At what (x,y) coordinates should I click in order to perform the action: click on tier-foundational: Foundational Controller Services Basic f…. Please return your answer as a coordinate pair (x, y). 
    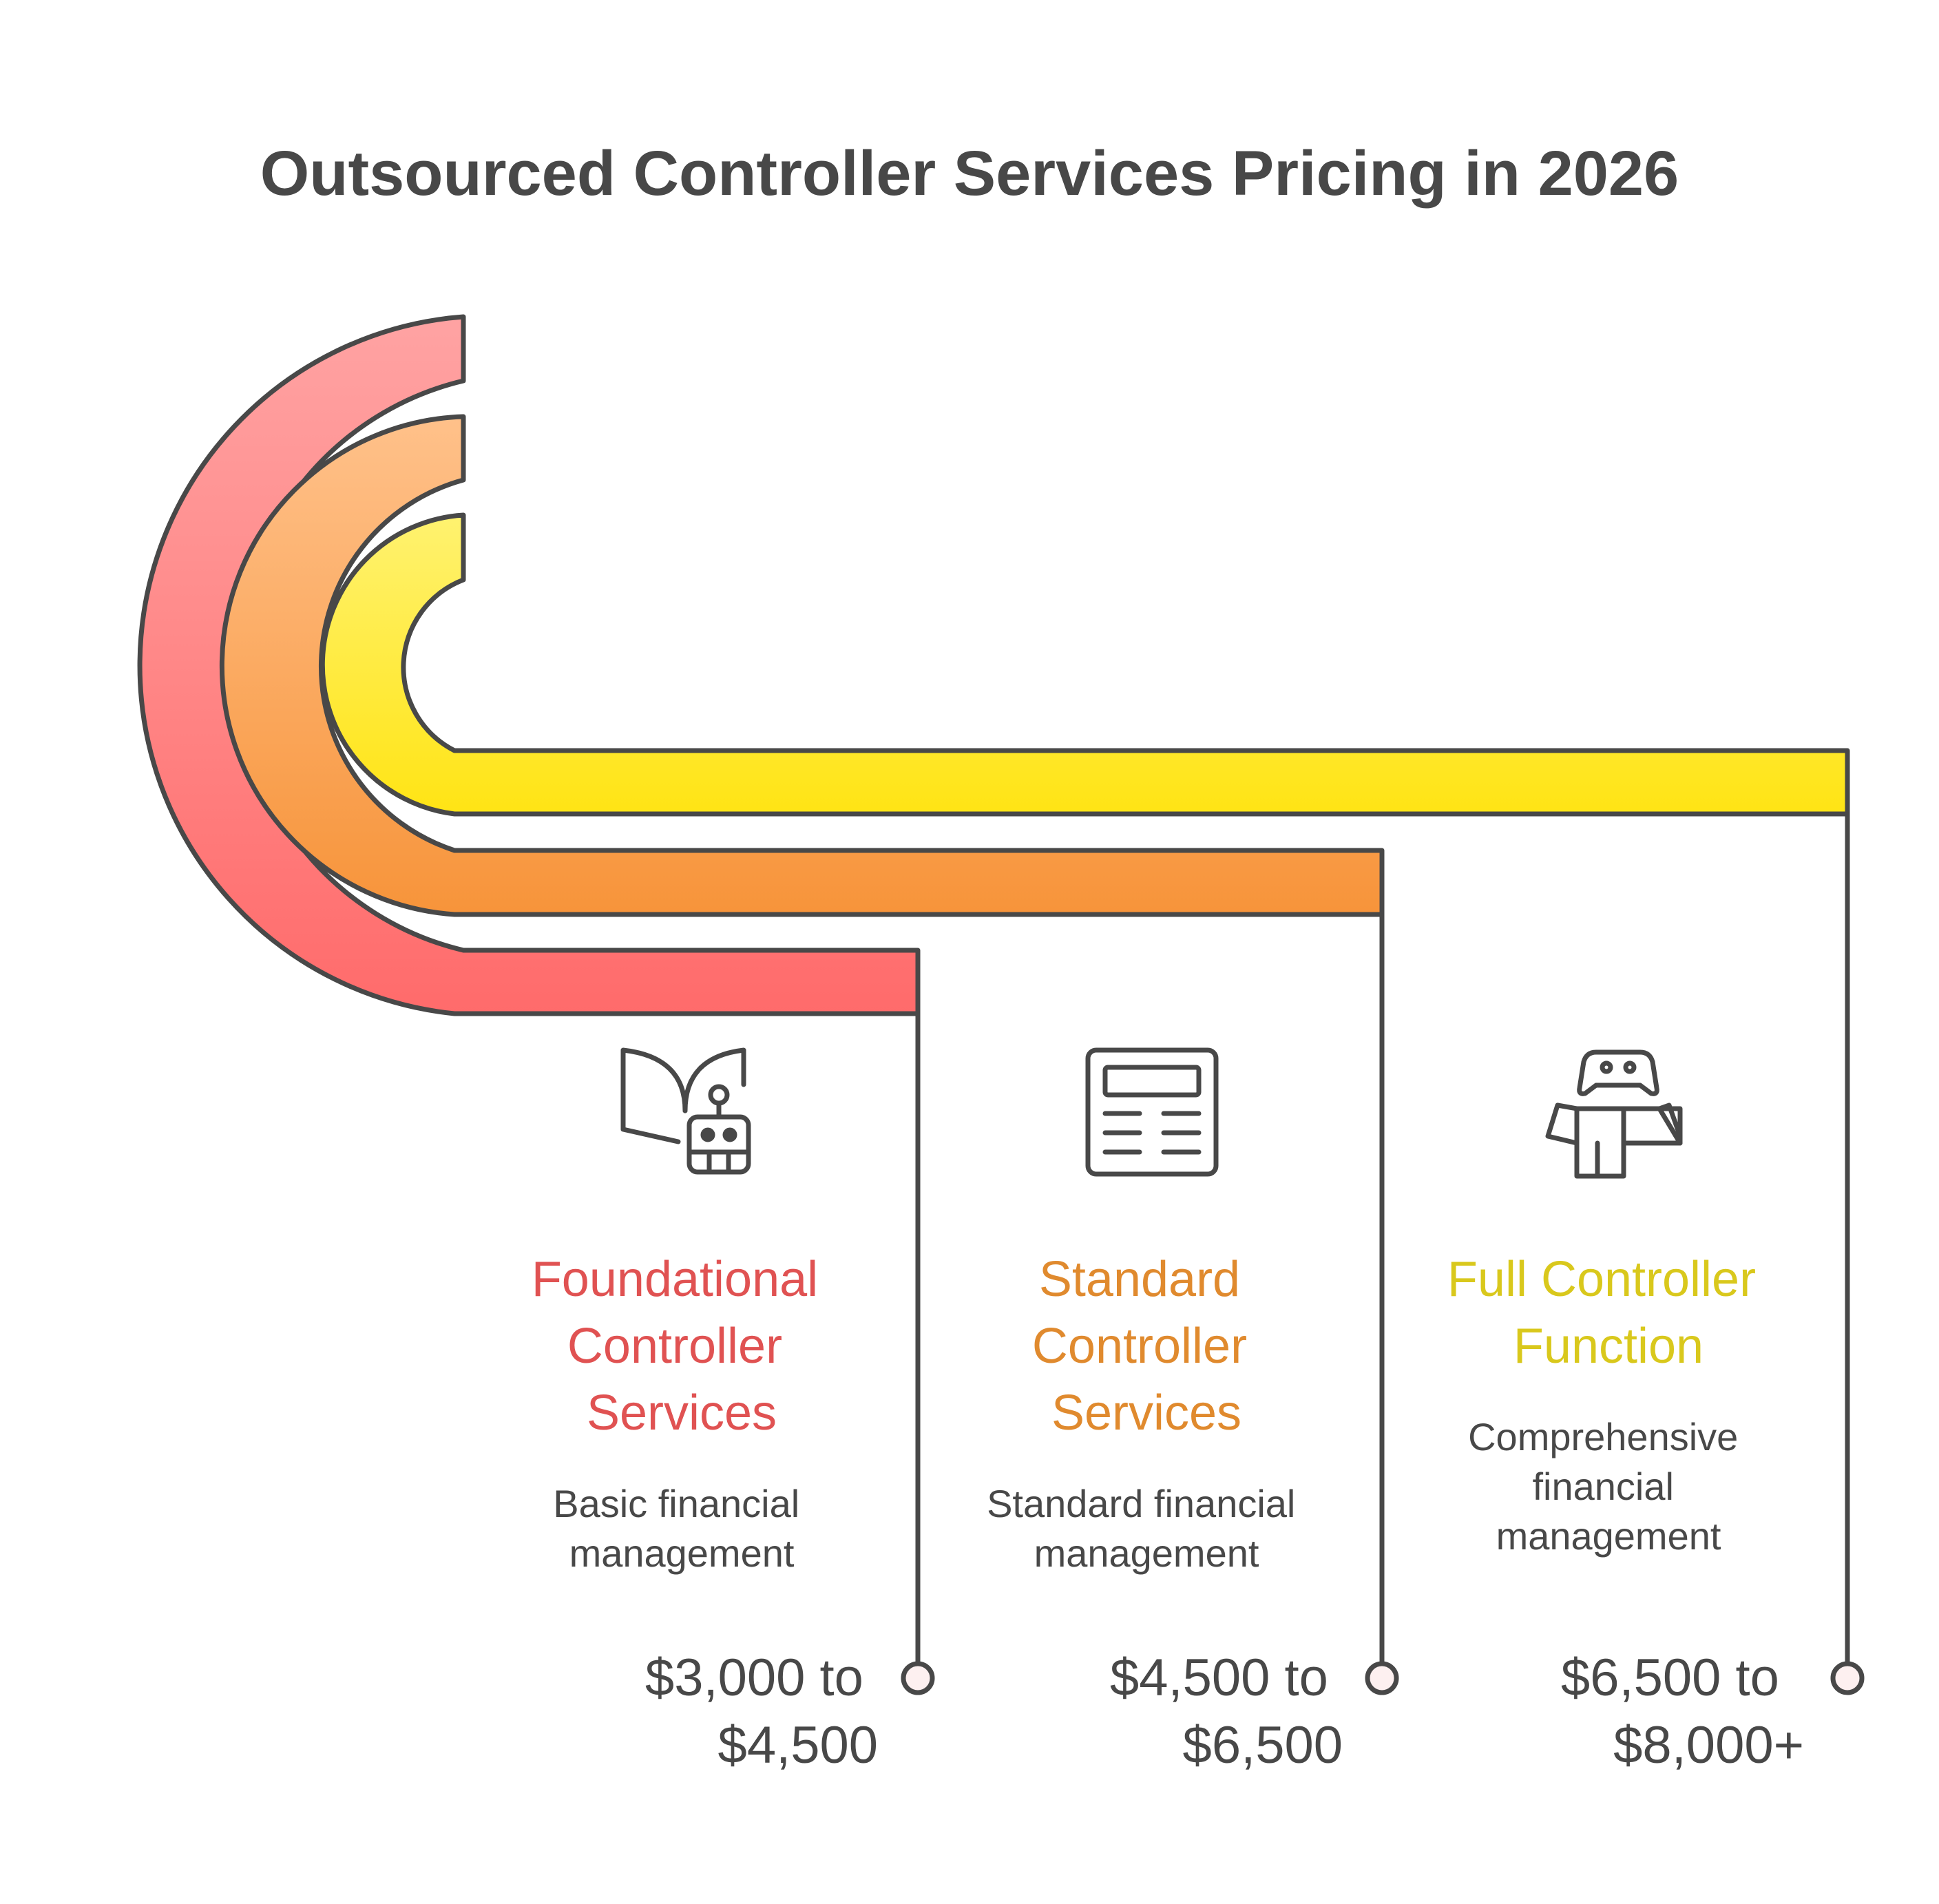
    Looking at the image, I should click on (705, 1513).